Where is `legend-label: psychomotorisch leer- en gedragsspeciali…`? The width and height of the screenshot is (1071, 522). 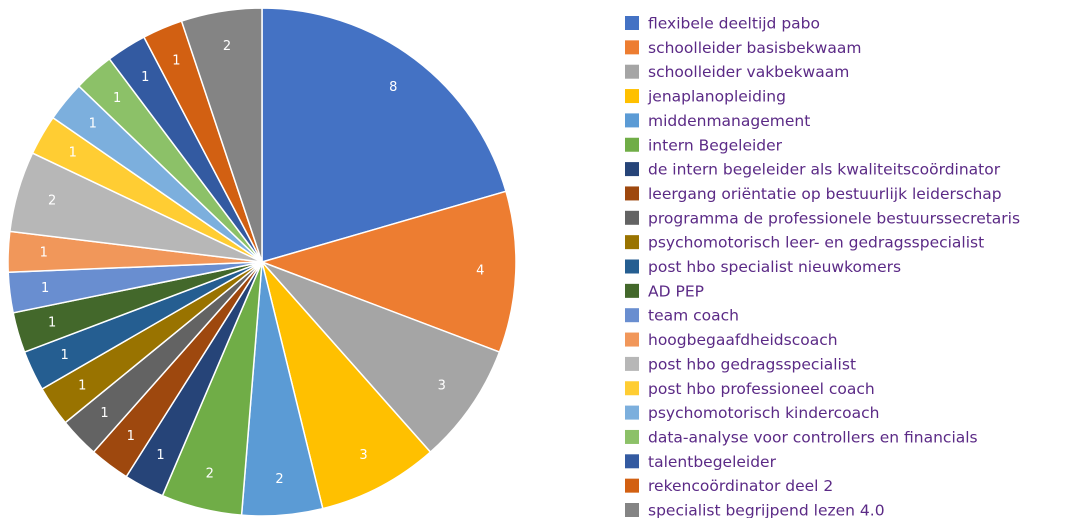 legend-label: psychomotorisch leer- en gedragsspeciali… is located at coordinates (816, 243).